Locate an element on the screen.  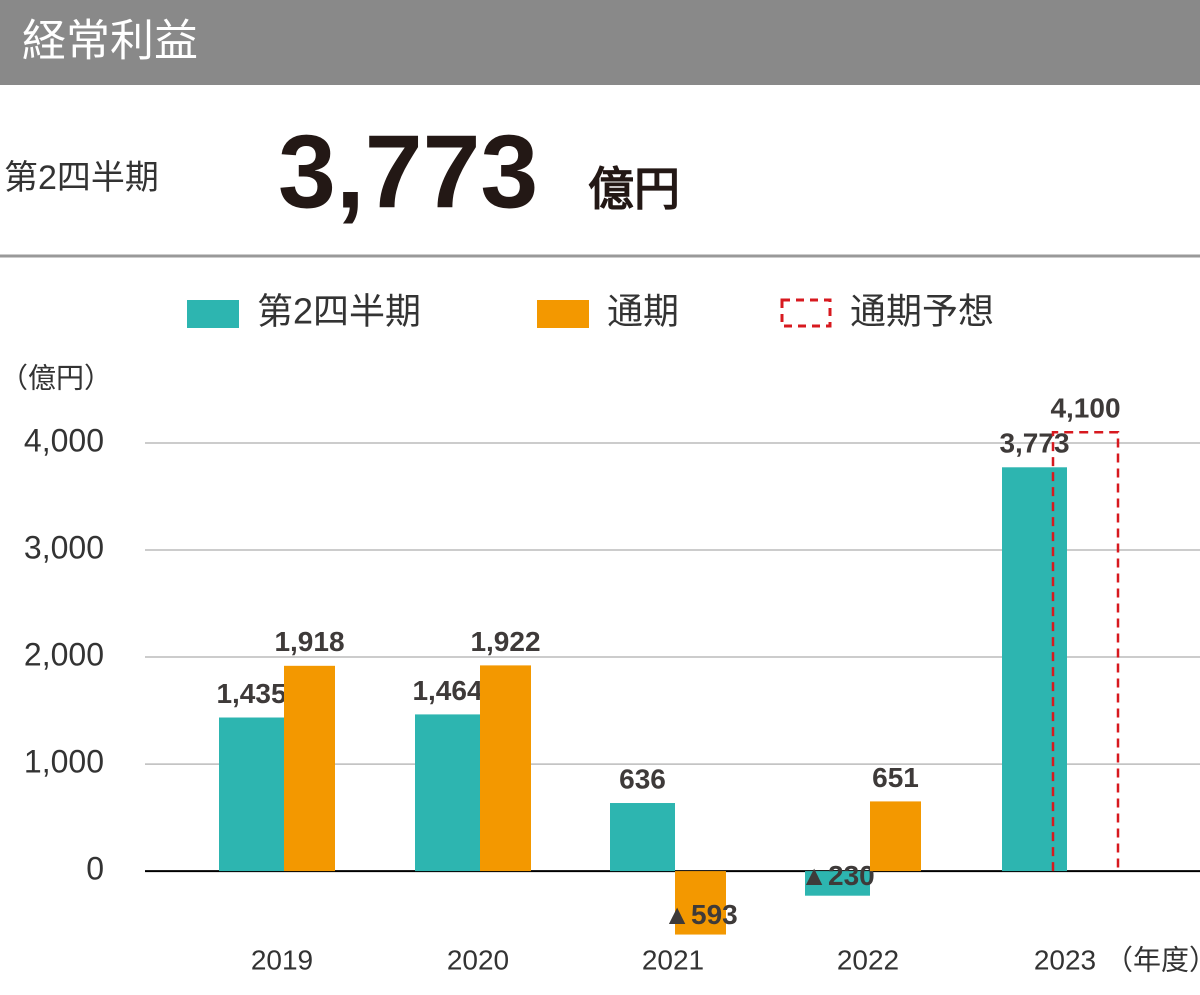
value-label: ▲230 is located at coordinates (837, 875).